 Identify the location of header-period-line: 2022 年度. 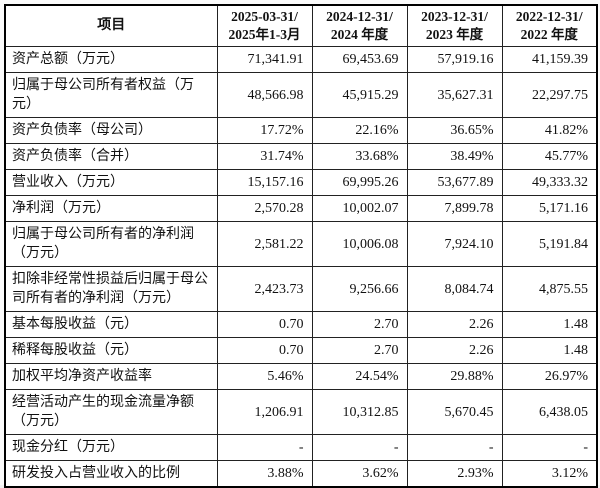
(549, 34).